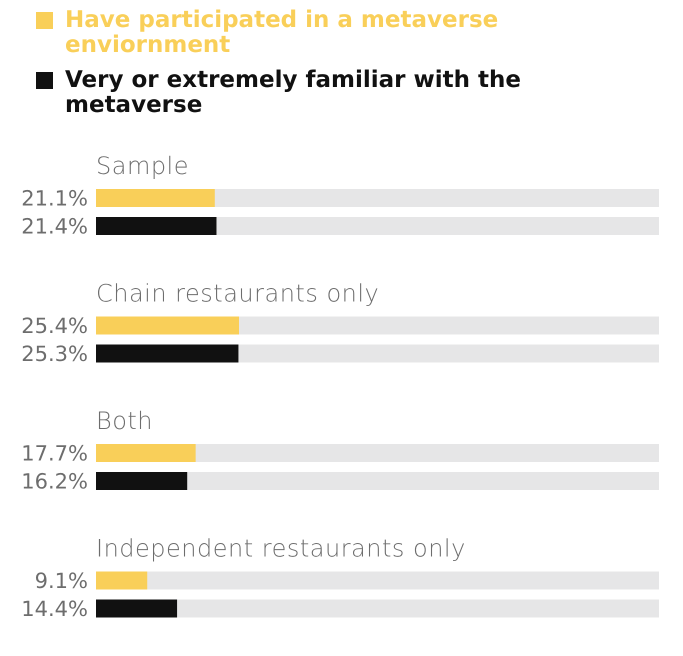 Image resolution: width=683 pixels, height=656 pixels. Describe the element at coordinates (125, 420) in the screenshot. I see `y-tick-label: Both` at that location.